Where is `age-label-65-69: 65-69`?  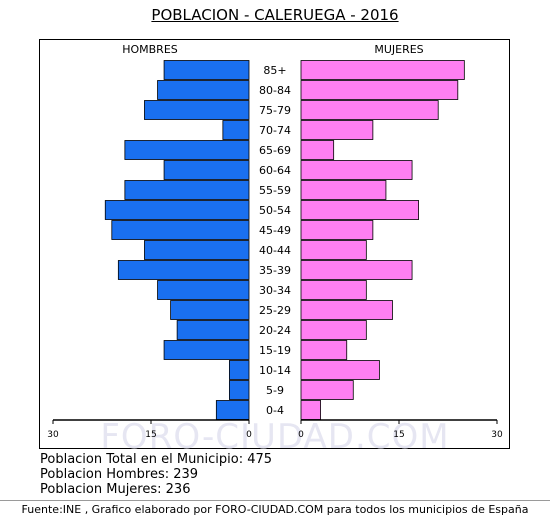 age-label-65-69: 65-69 is located at coordinates (275, 150).